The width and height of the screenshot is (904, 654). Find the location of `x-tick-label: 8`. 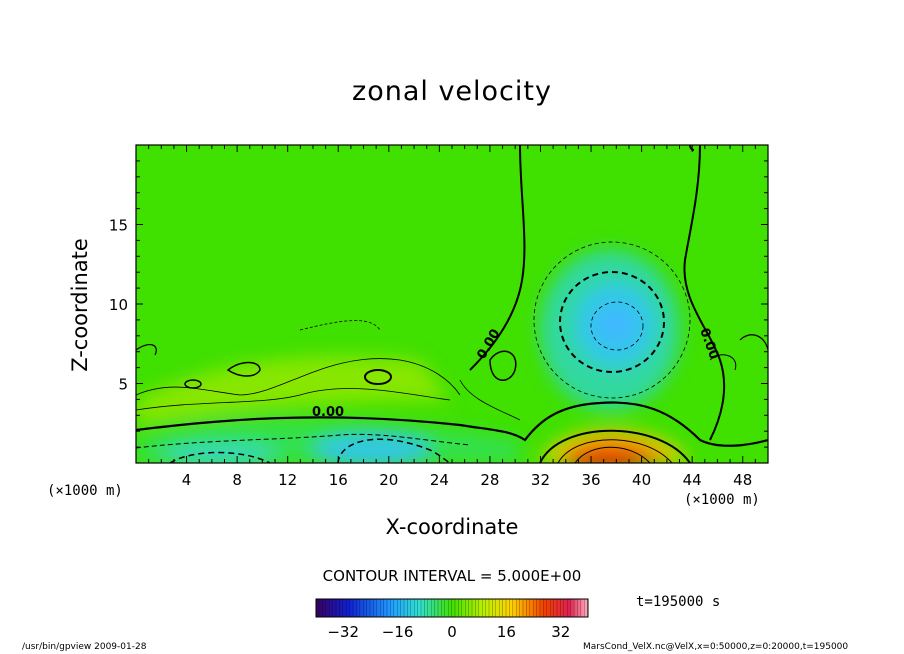

x-tick-label: 8 is located at coordinates (237, 480).